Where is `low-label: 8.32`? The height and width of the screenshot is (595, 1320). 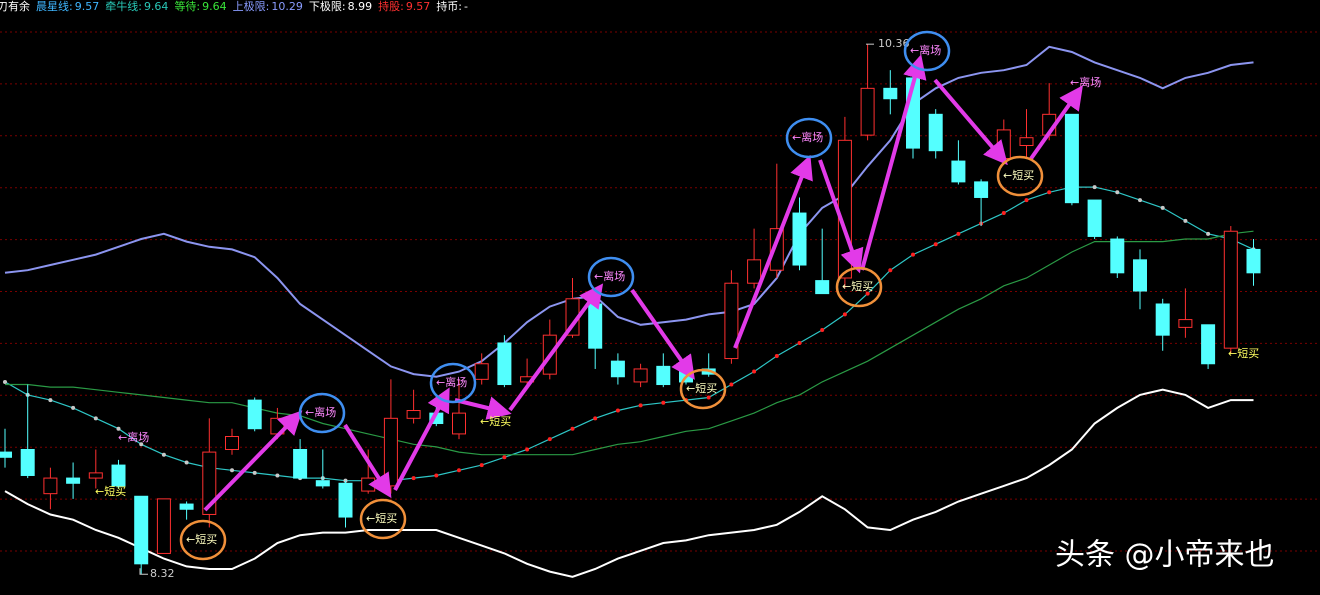 low-label: 8.32 is located at coordinates (162, 573).